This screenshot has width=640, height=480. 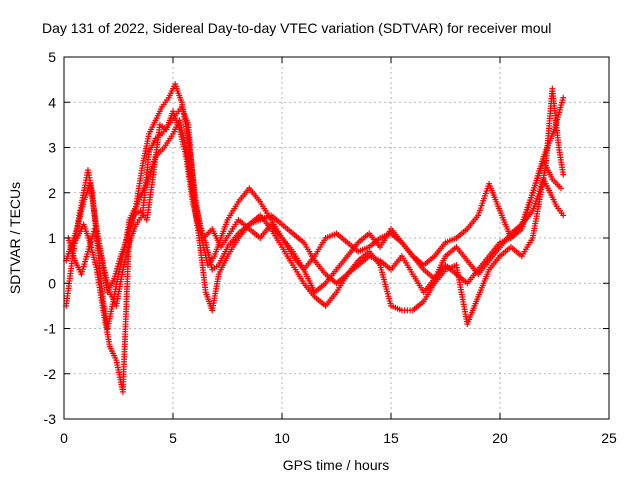 I want to click on x-tick-label: 20, so click(x=500, y=438).